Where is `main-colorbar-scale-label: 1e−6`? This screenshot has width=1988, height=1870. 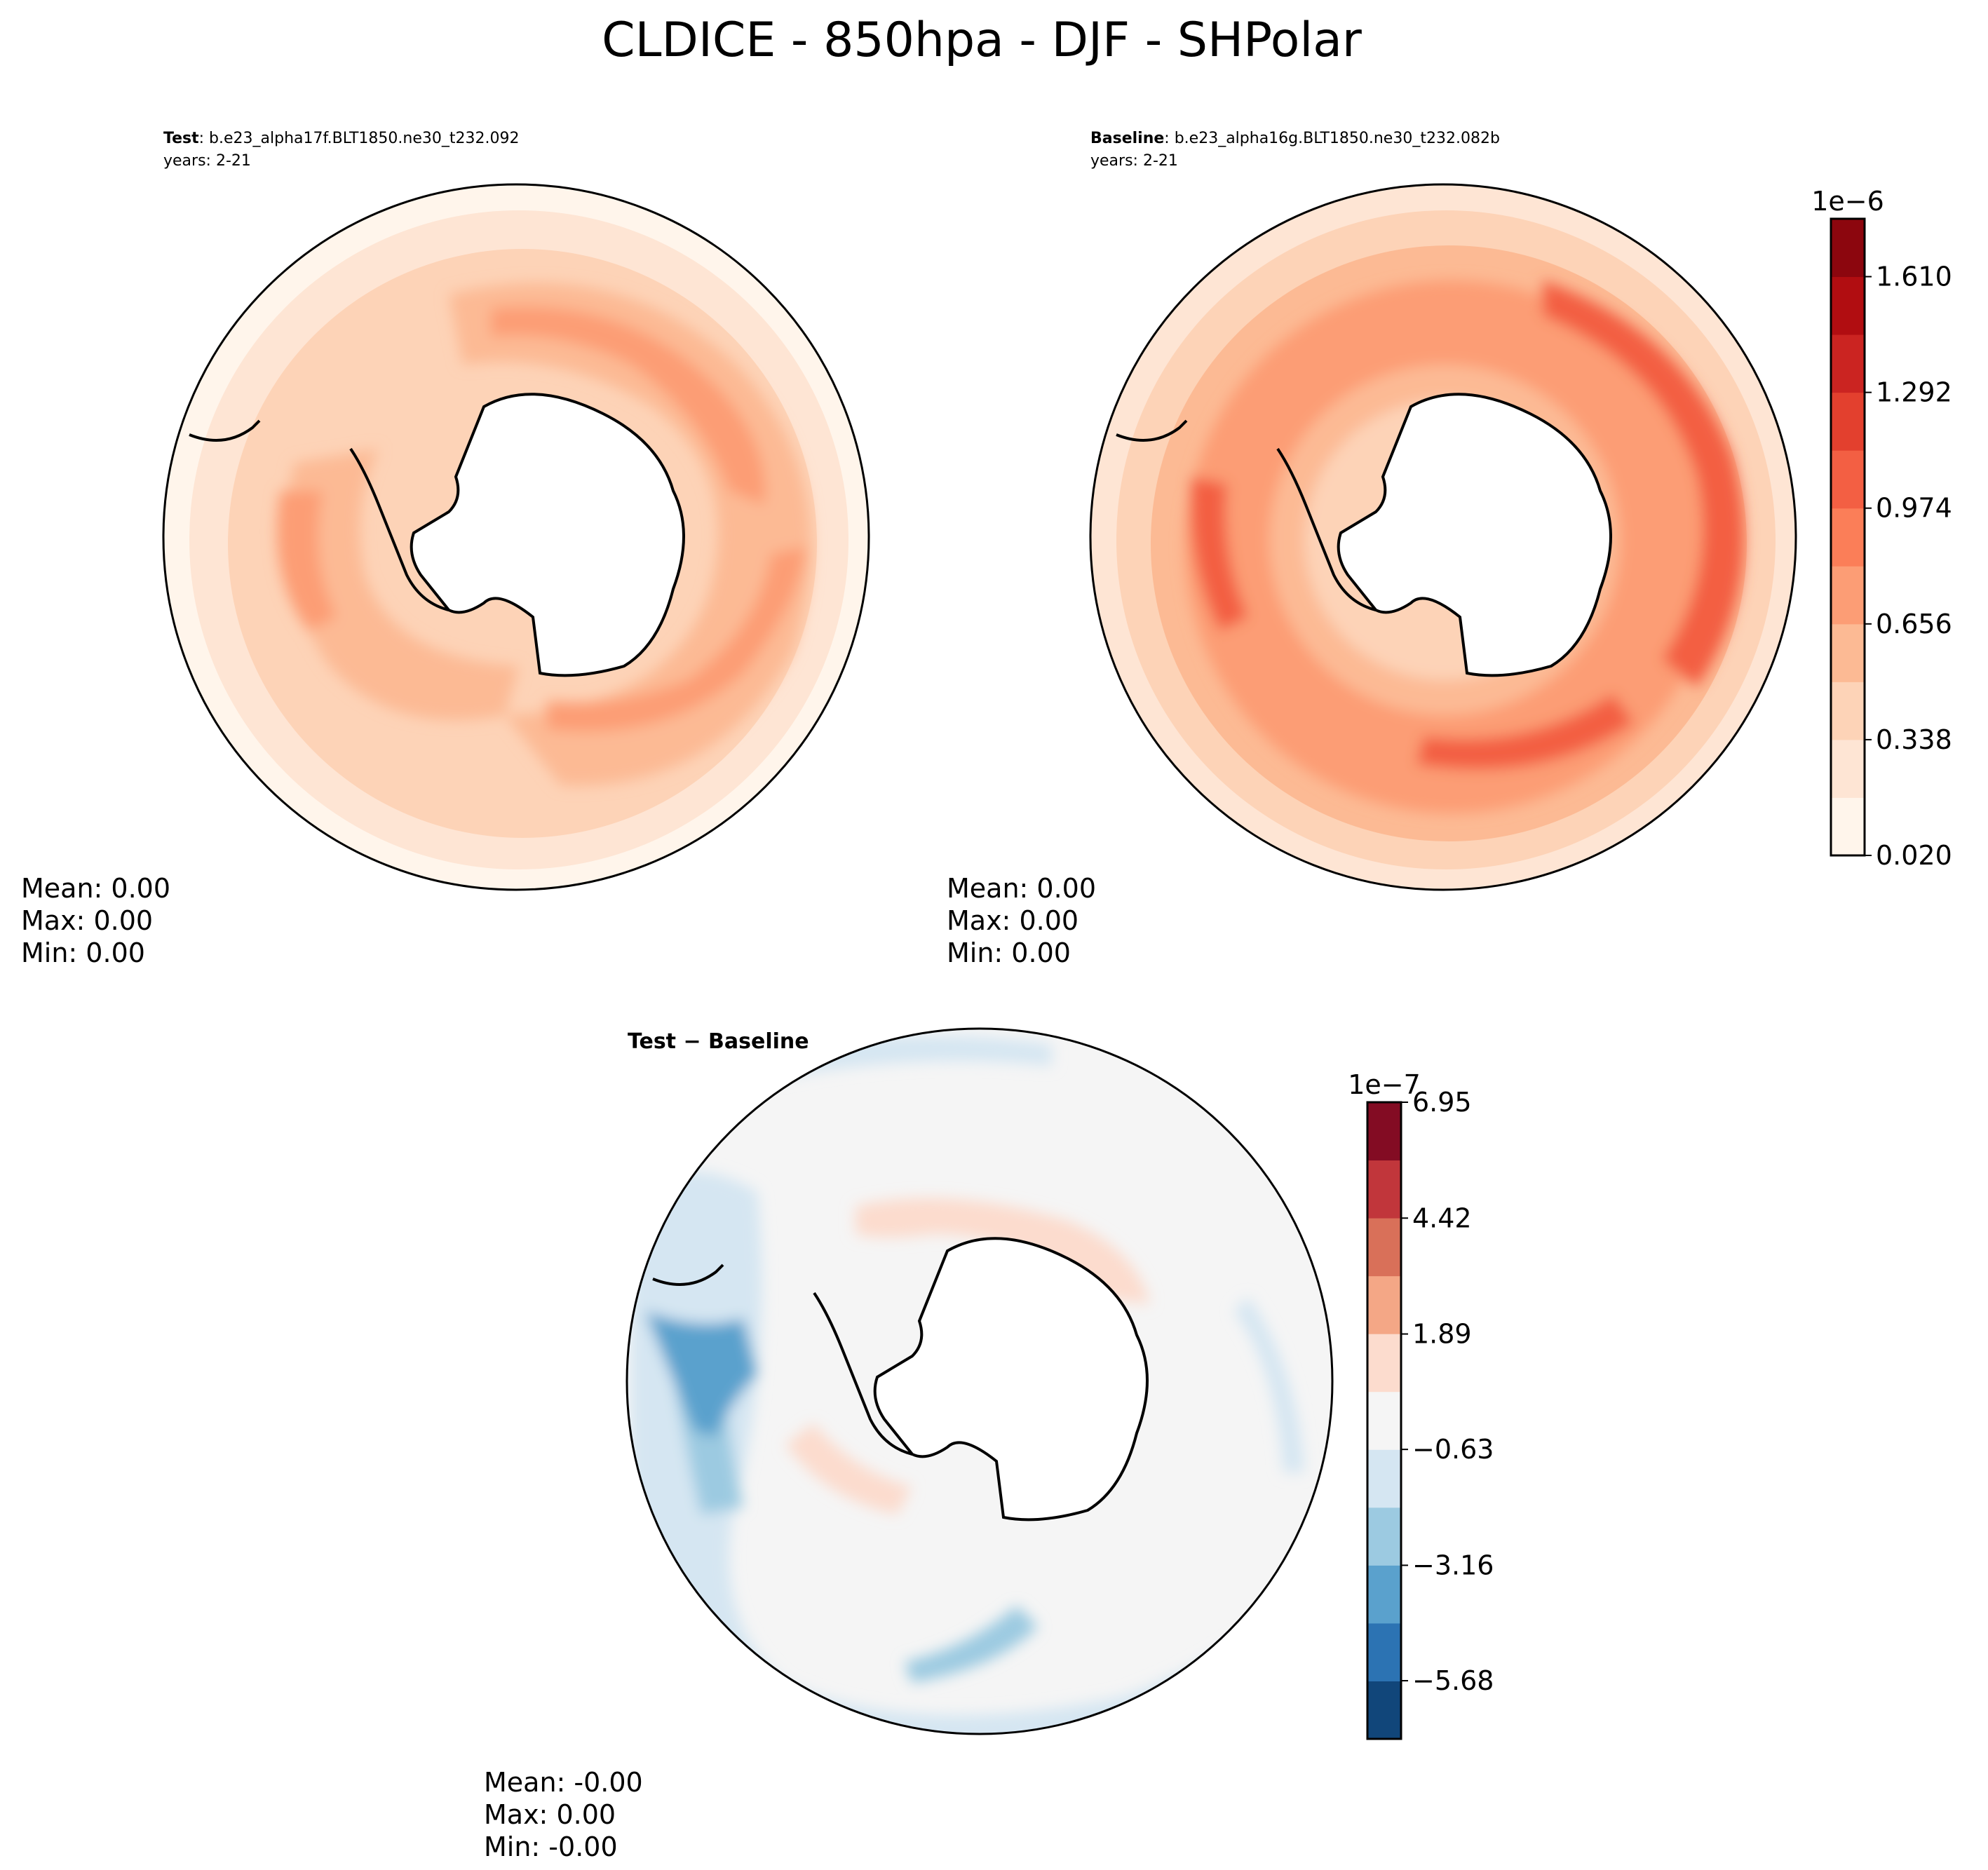 main-colorbar-scale-label: 1e−6 is located at coordinates (1848, 201).